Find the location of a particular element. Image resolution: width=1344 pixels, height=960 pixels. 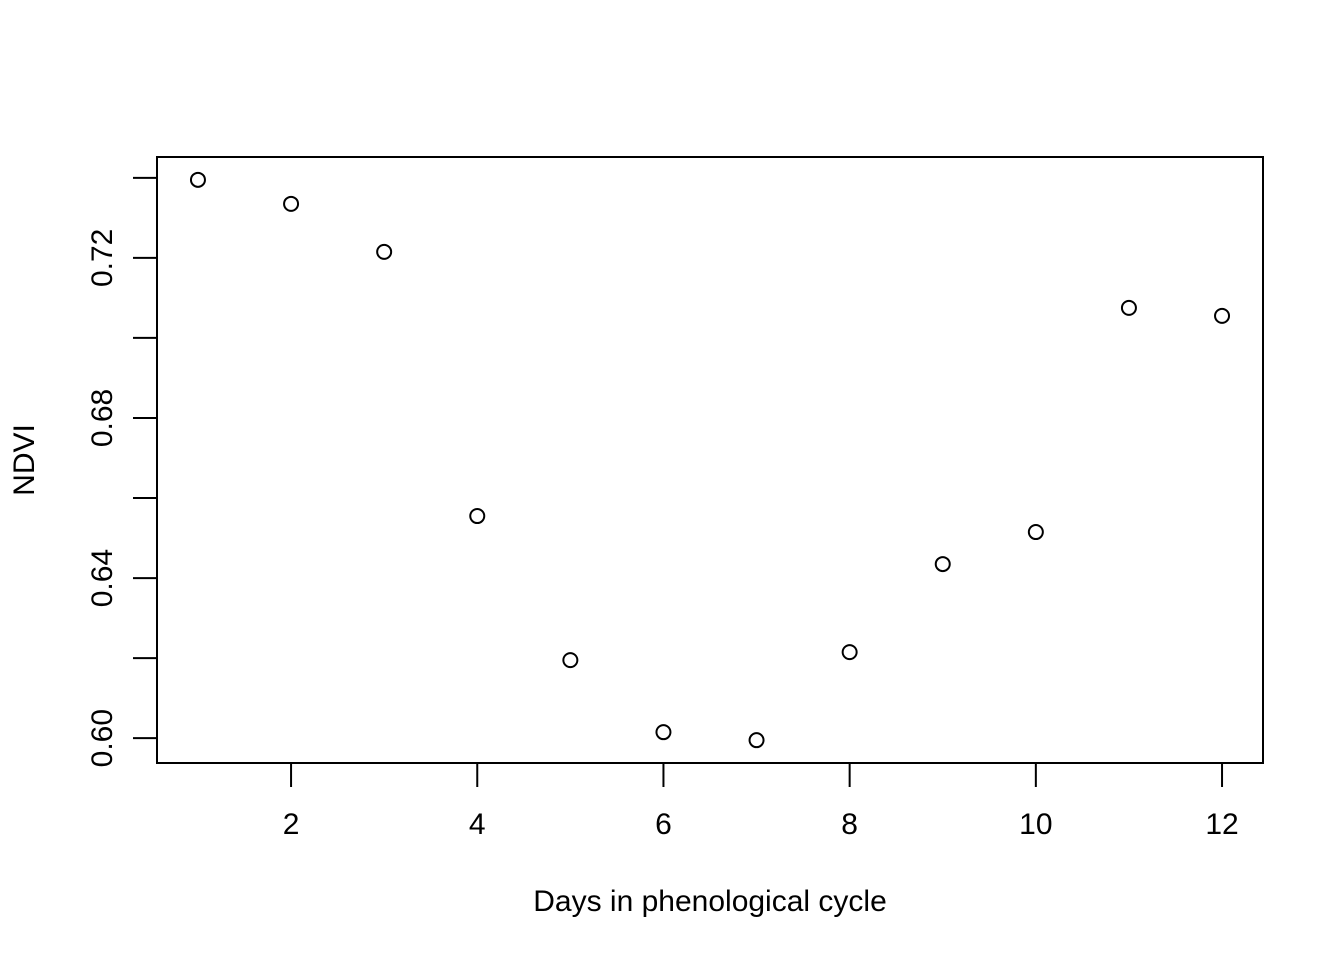

x-tick-label: 6 is located at coordinates (663, 824).